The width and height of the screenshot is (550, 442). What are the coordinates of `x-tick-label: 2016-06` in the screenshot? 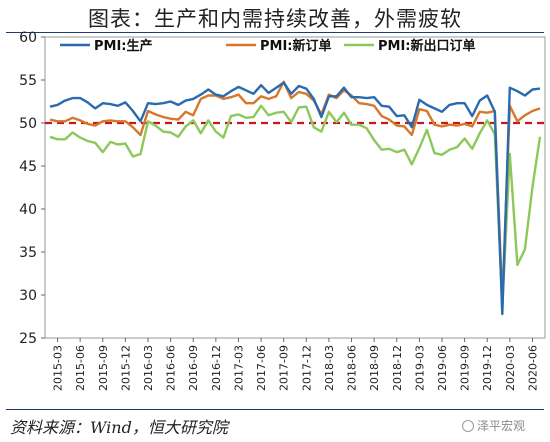 It's located at (171, 368).